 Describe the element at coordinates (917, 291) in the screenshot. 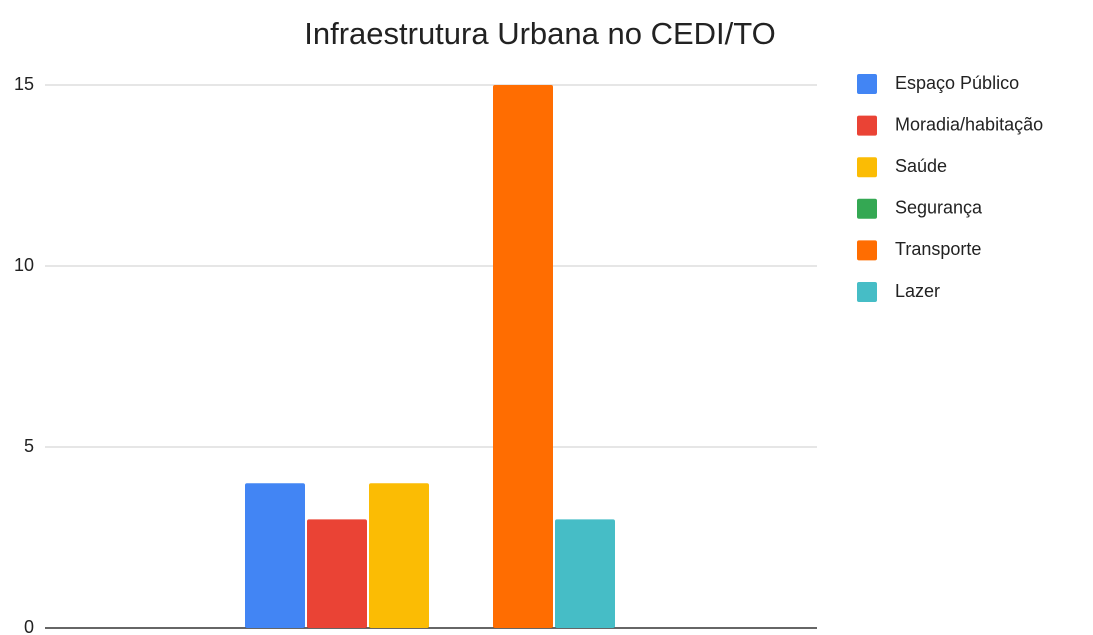

I see `legend-text: Lazer` at that location.